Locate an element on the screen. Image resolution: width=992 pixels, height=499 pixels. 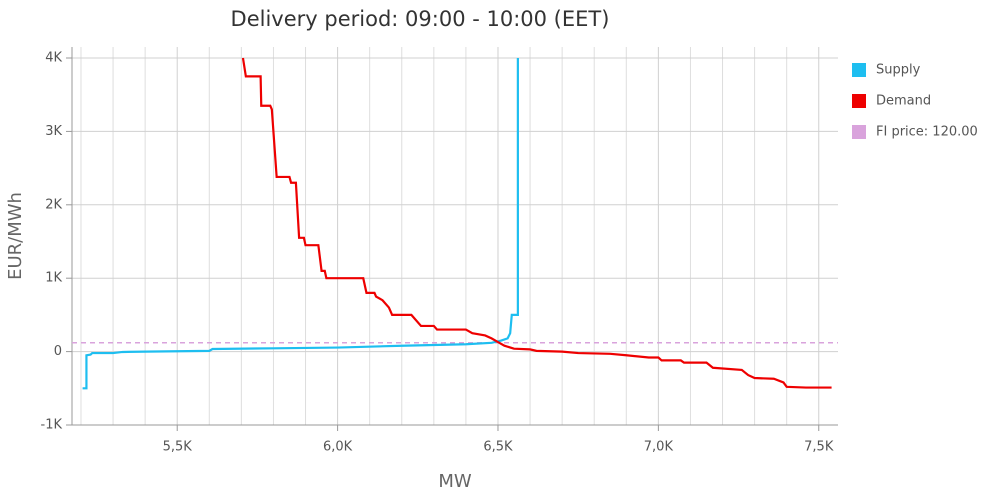
legend-label: Supply is located at coordinates (898, 70).